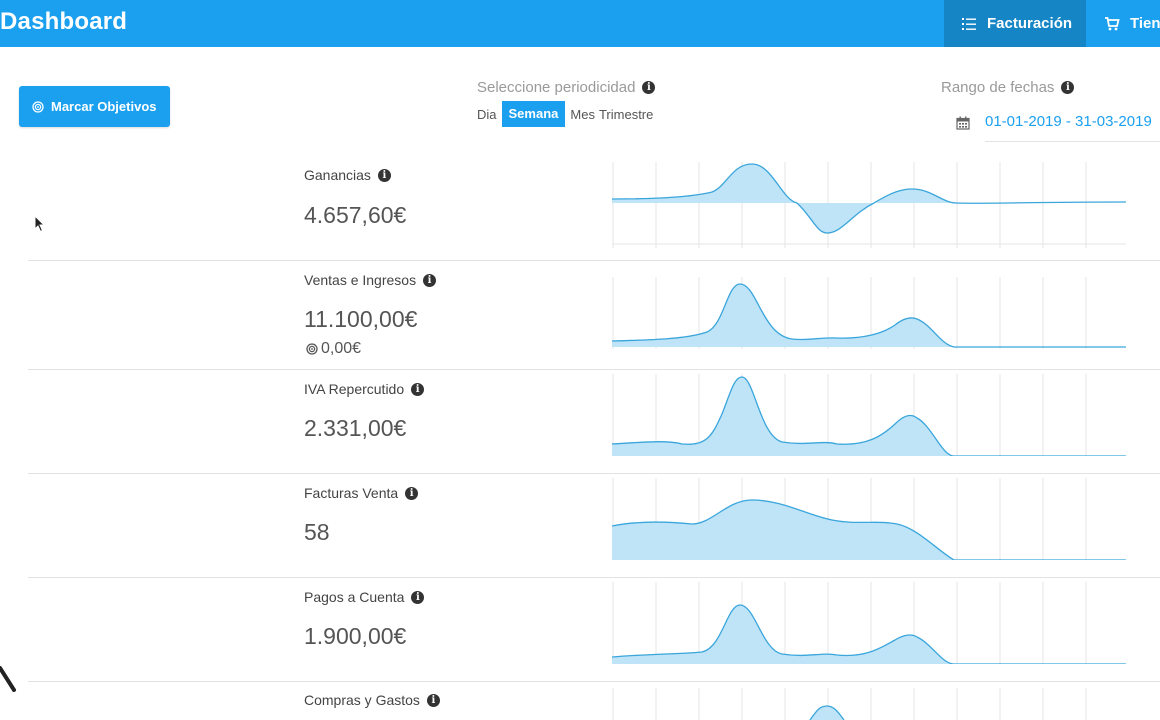 The height and width of the screenshot is (720, 1160). What do you see at coordinates (969, 23) in the screenshot?
I see `list-icon` at bounding box center [969, 23].